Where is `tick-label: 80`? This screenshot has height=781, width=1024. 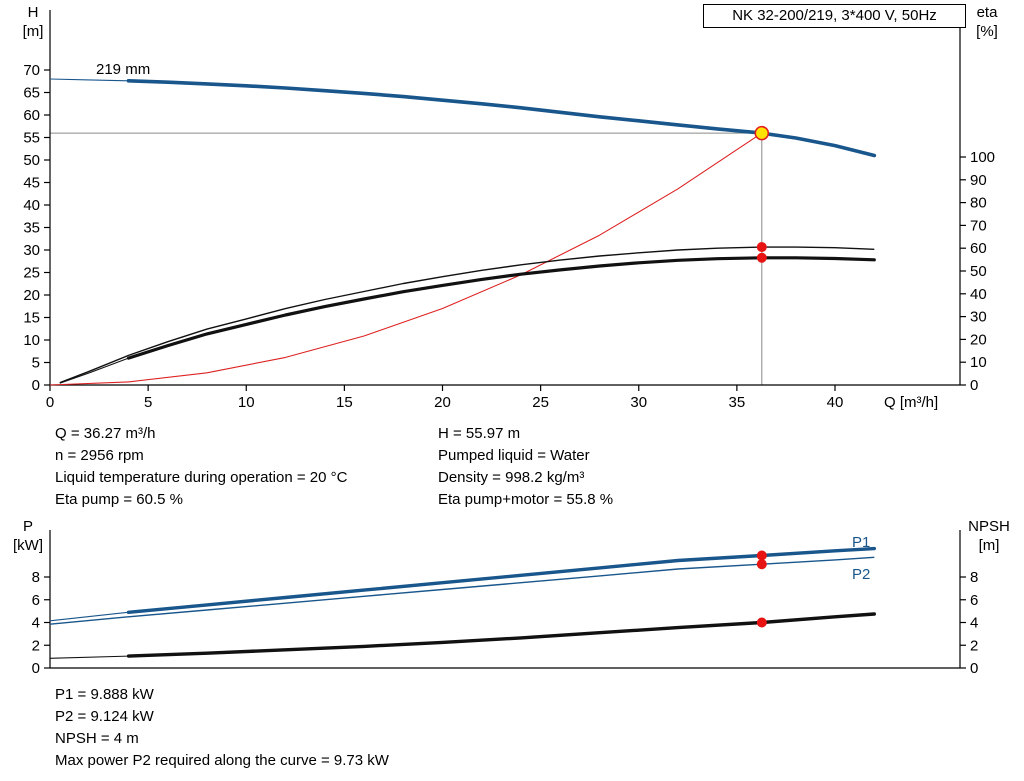
tick-label: 80 is located at coordinates (978, 203).